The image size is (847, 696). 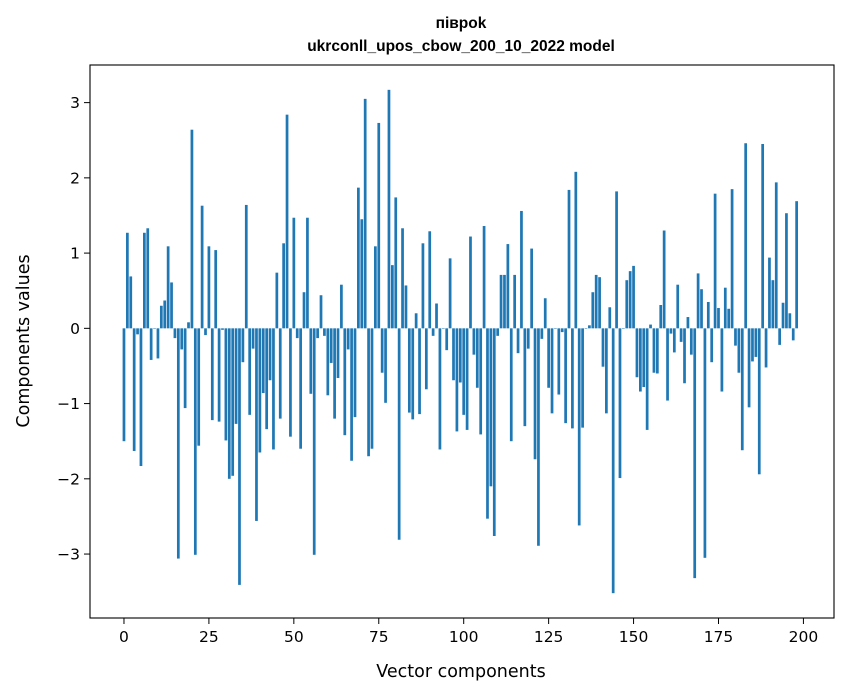 I want to click on y-tick-label: 3, so click(x=75, y=103).